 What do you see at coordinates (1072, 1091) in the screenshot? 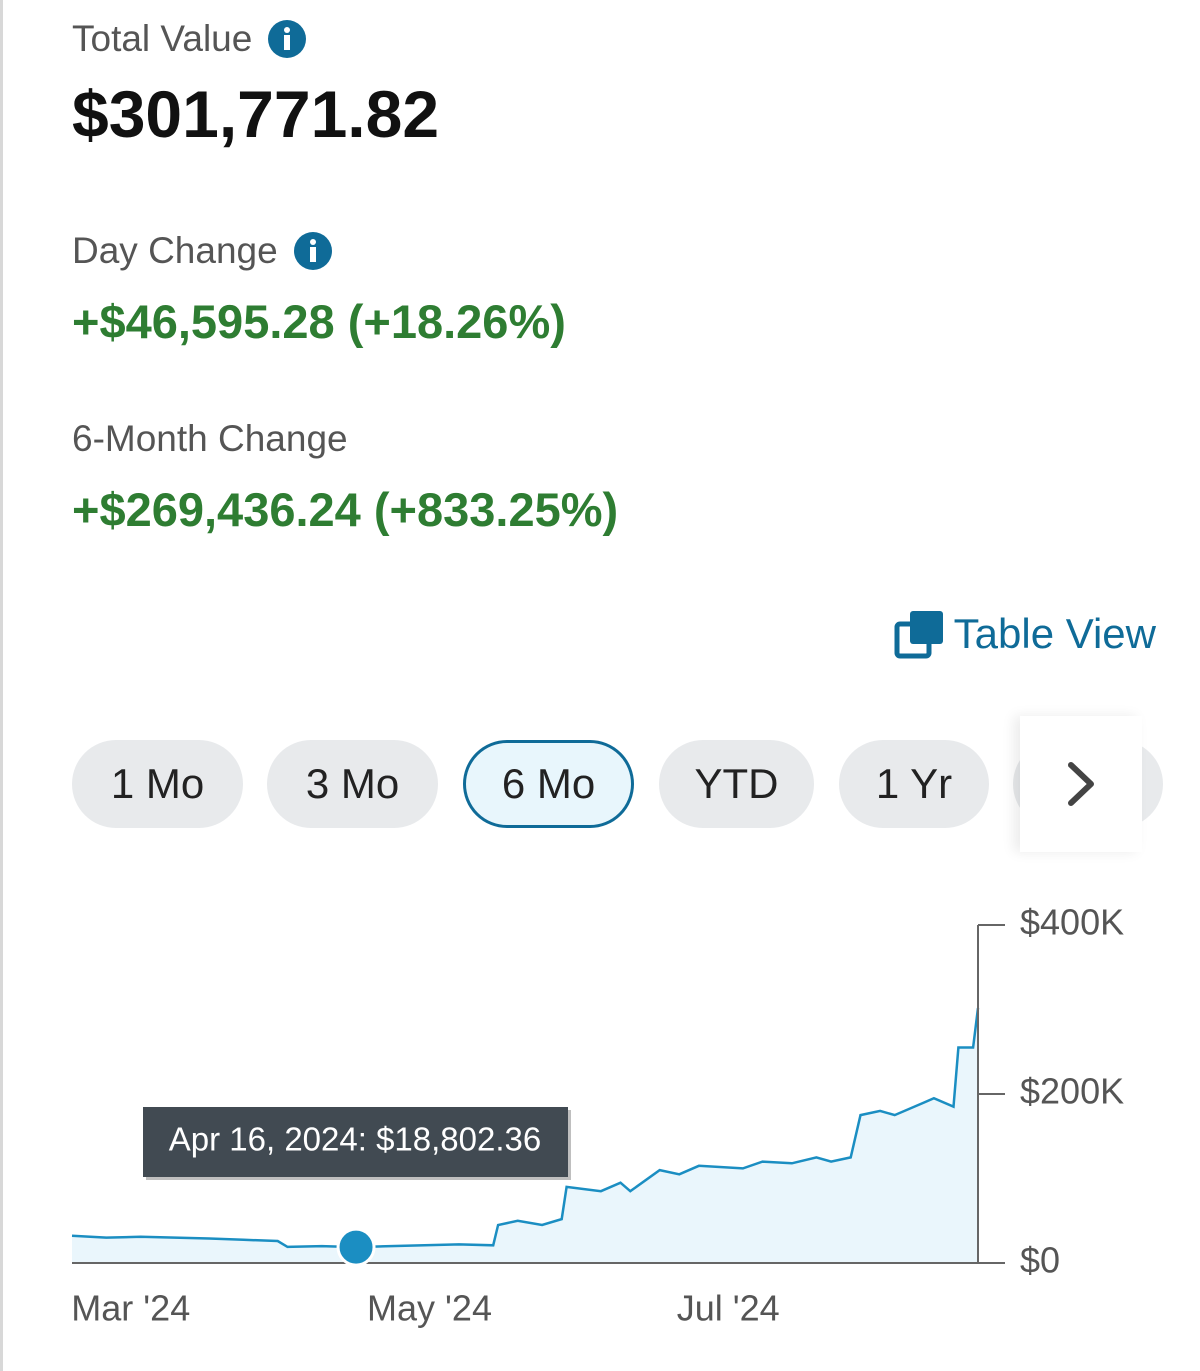
I see `y-tick-label: $200K` at bounding box center [1072, 1091].